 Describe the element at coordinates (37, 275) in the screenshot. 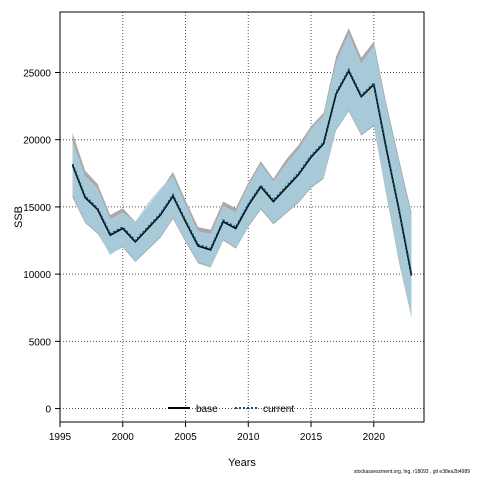

I see `y-tick-label: 10000` at that location.